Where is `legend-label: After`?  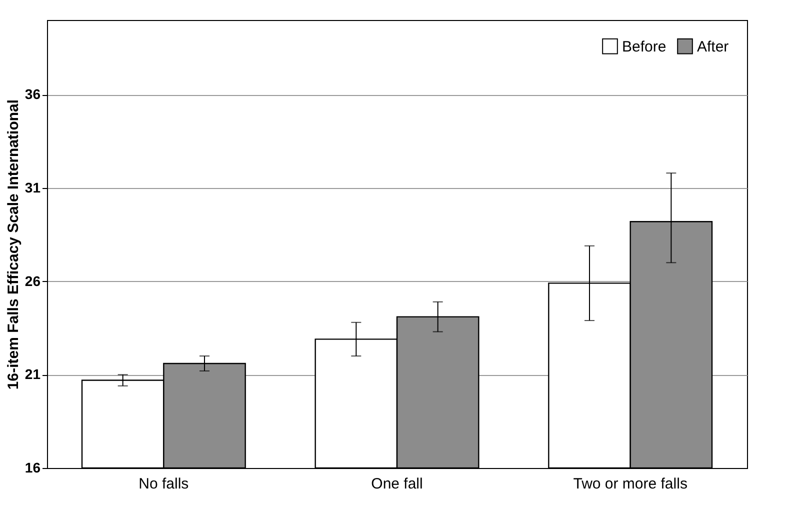
legend-label: After is located at coordinates (713, 47).